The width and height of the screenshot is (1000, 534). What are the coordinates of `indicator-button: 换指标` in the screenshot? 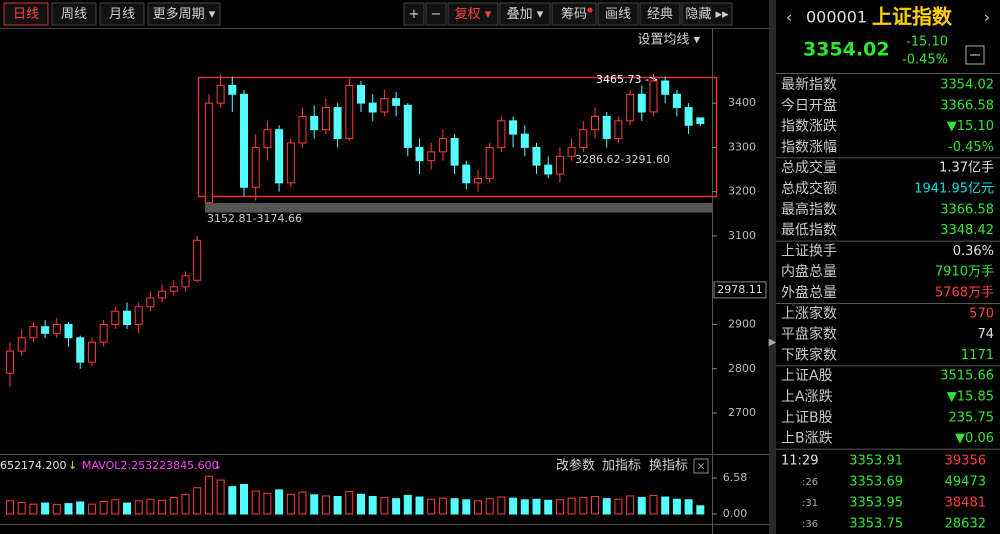 It's located at (668, 466).